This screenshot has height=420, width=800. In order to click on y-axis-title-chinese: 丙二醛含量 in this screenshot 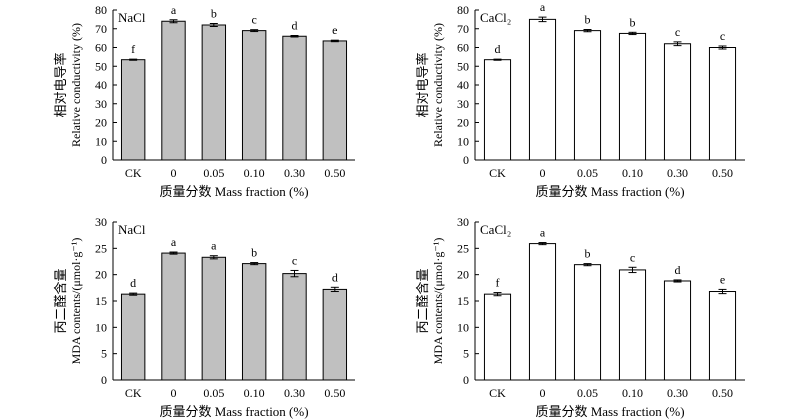, I will do `click(60, 300)`.